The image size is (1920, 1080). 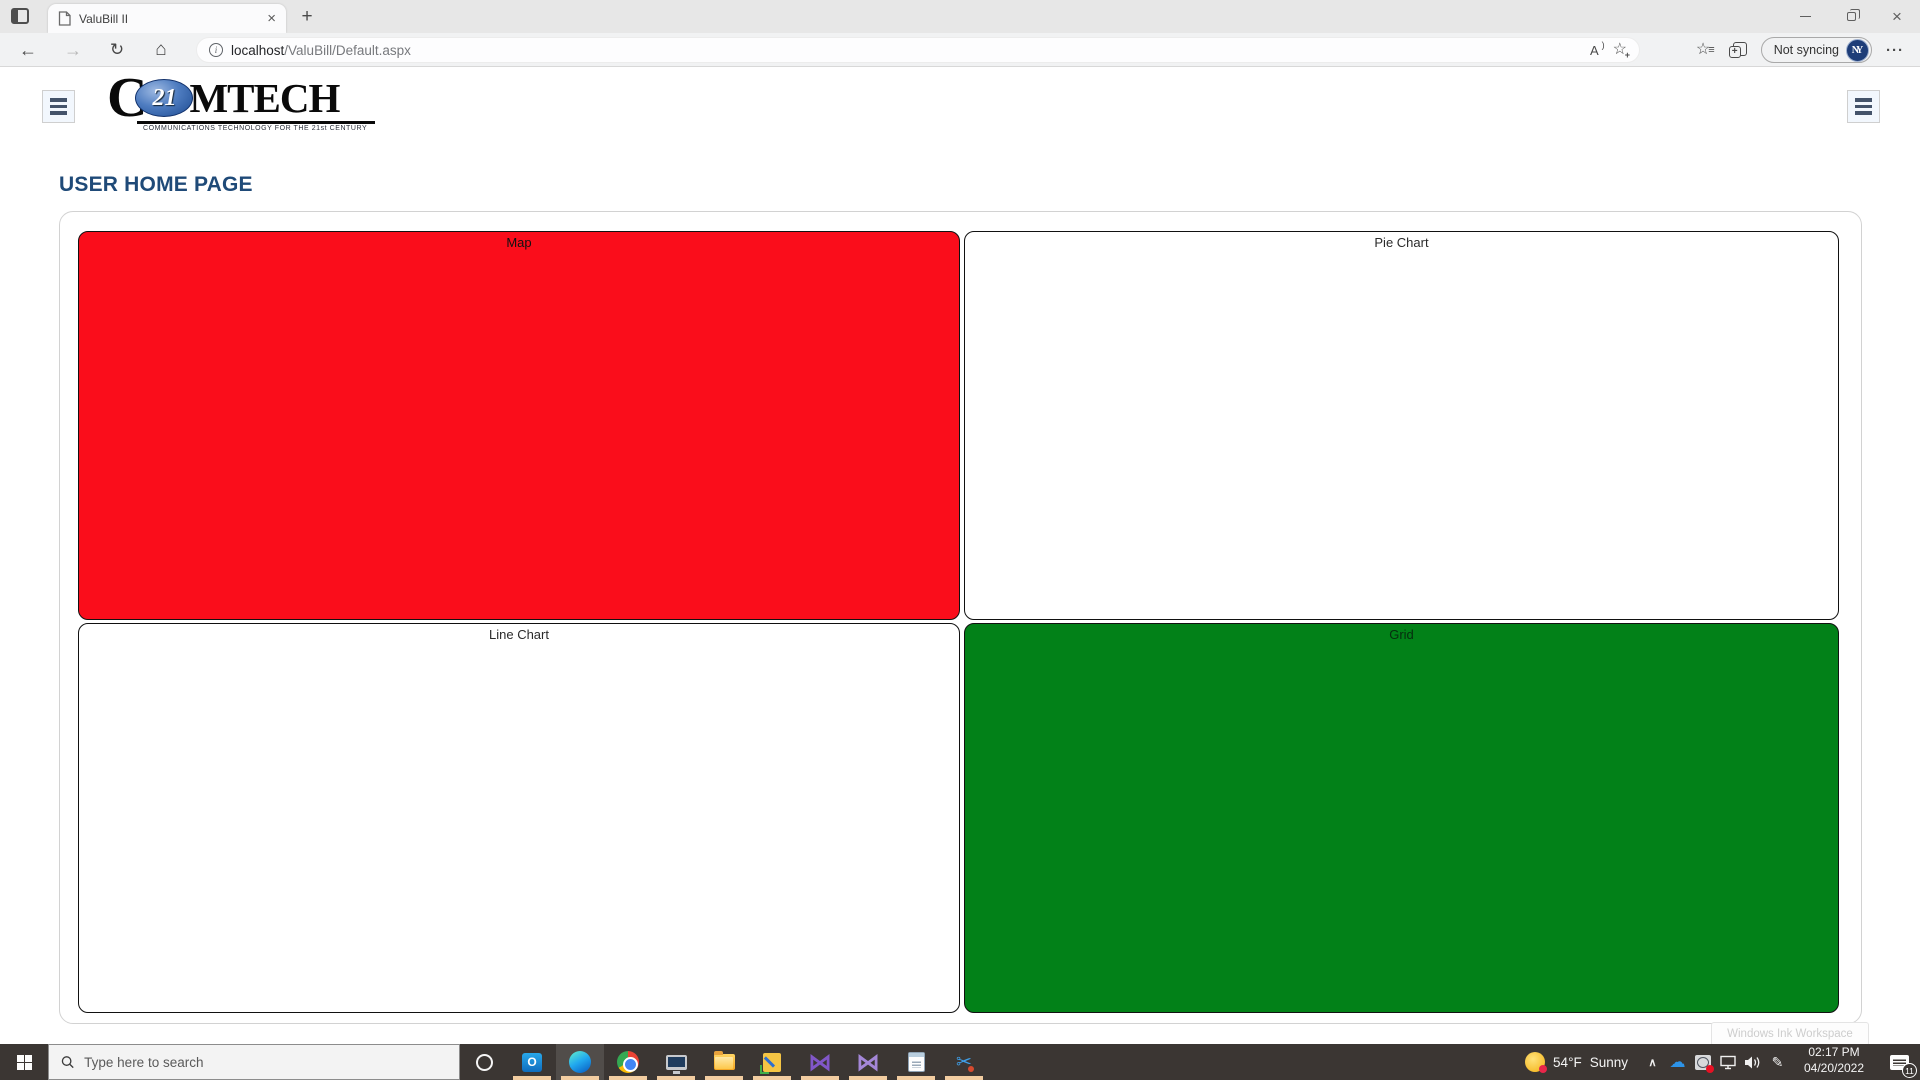 I want to click on address-bar: i localhost/ValuBill/Default.aspx A ☆, so click(x=918, y=50).